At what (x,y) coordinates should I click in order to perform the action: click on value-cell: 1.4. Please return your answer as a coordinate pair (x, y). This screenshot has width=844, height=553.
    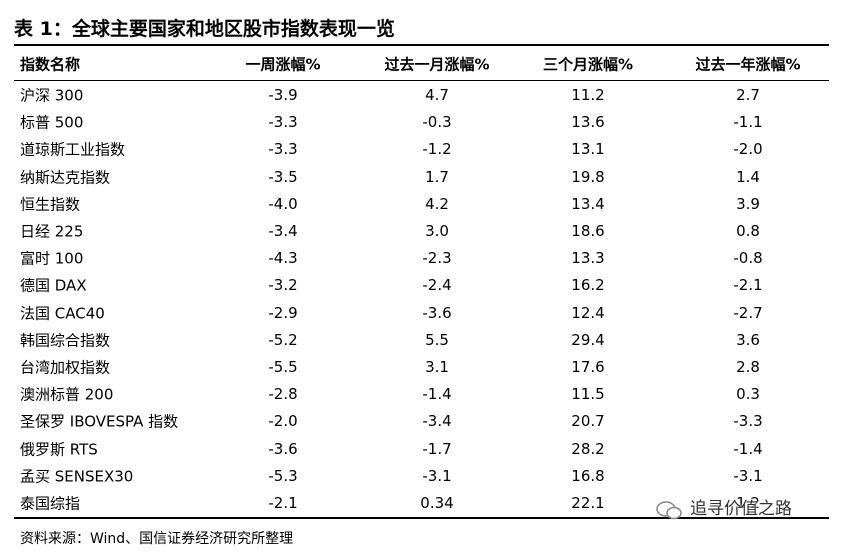
    Looking at the image, I should click on (748, 176).